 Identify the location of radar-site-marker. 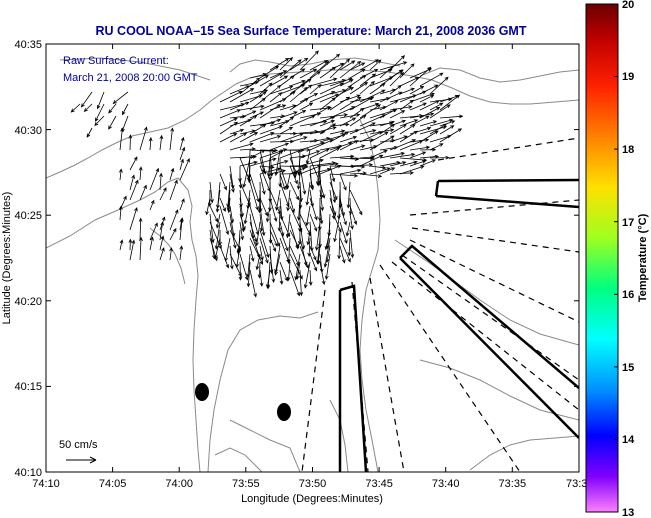
(202, 392).